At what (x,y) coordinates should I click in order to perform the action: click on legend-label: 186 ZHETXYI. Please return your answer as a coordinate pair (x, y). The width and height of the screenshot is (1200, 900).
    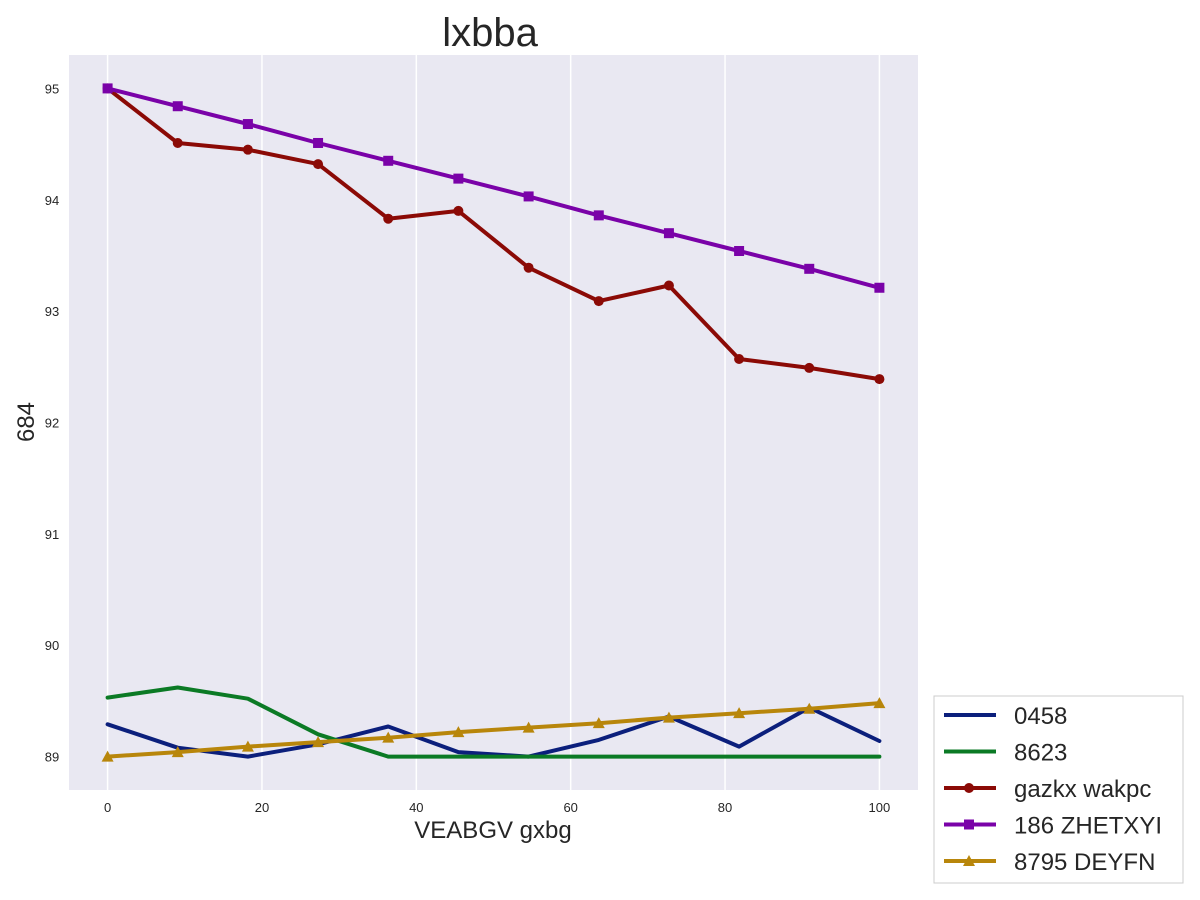
    Looking at the image, I should click on (1088, 826).